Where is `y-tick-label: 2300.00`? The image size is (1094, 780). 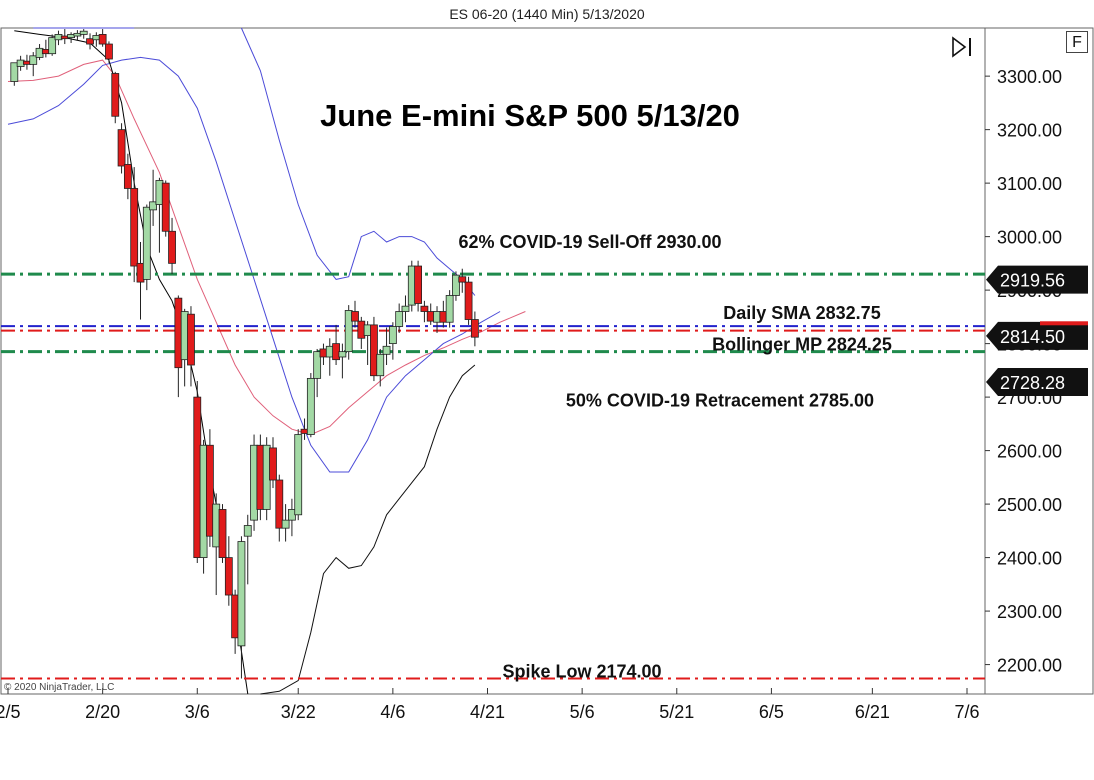 y-tick-label: 2300.00 is located at coordinates (1029, 612).